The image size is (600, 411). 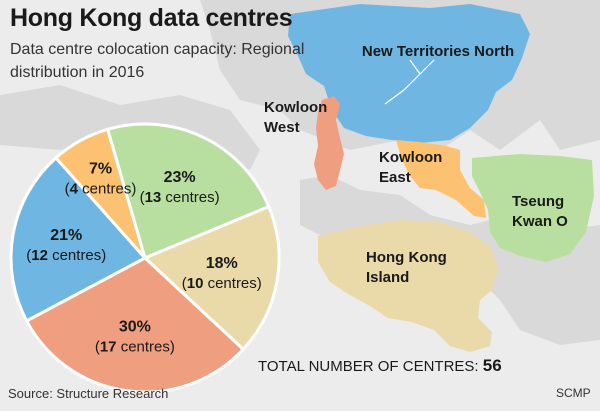 I want to click on total-label: TOTAL NUMBER OF CENTRES:, so click(x=368, y=366).